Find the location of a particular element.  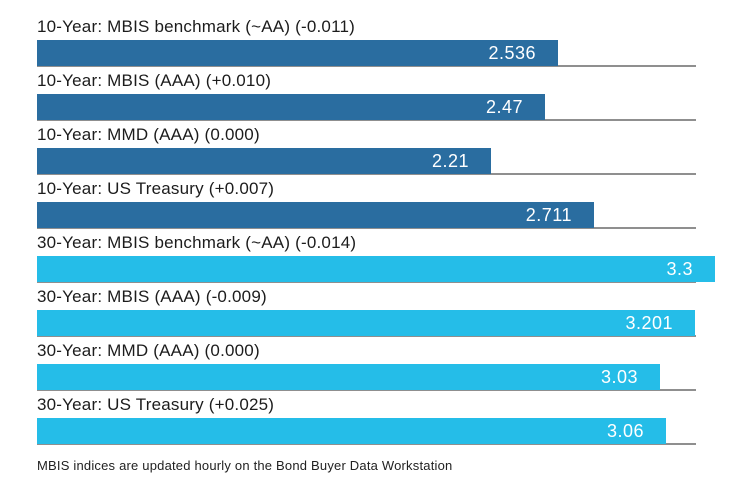

bar: 2.536 is located at coordinates (297, 53).